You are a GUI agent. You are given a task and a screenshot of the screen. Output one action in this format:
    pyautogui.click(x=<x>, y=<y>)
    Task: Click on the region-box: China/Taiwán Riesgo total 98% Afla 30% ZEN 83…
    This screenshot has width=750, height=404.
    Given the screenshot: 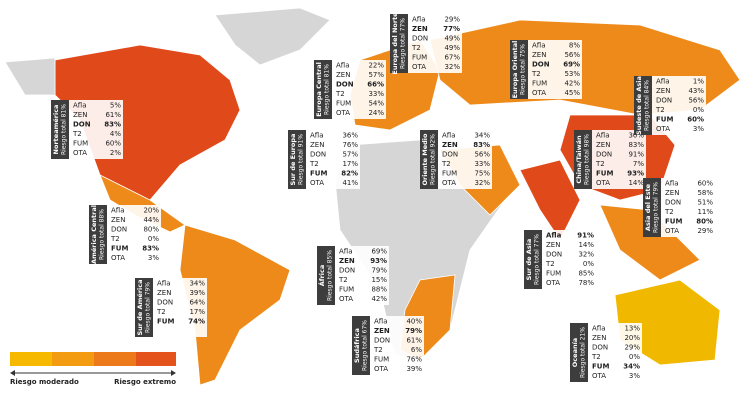 What is the action you would take?
    pyautogui.click(x=610, y=159)
    